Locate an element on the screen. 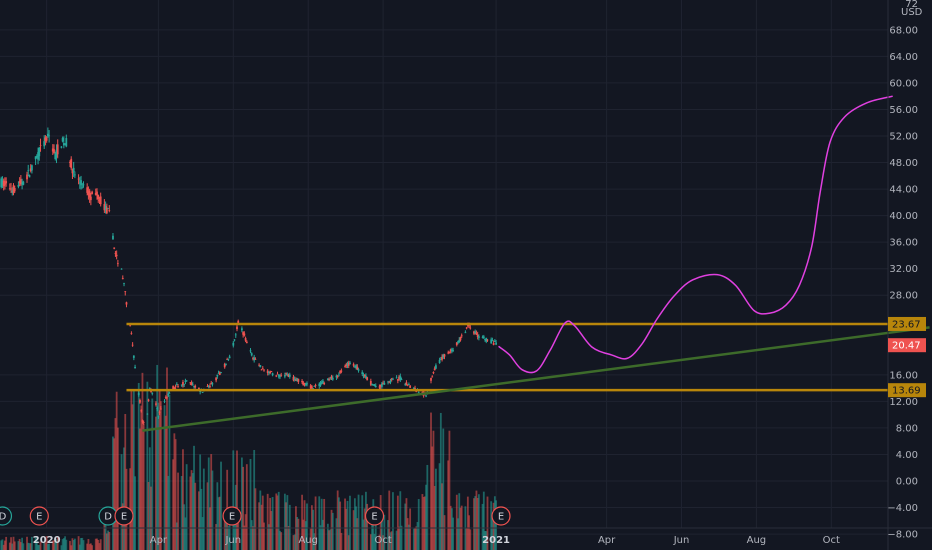 The width and height of the screenshot is (932, 550). price-tick-label: 44.00 is located at coordinates (903, 190).